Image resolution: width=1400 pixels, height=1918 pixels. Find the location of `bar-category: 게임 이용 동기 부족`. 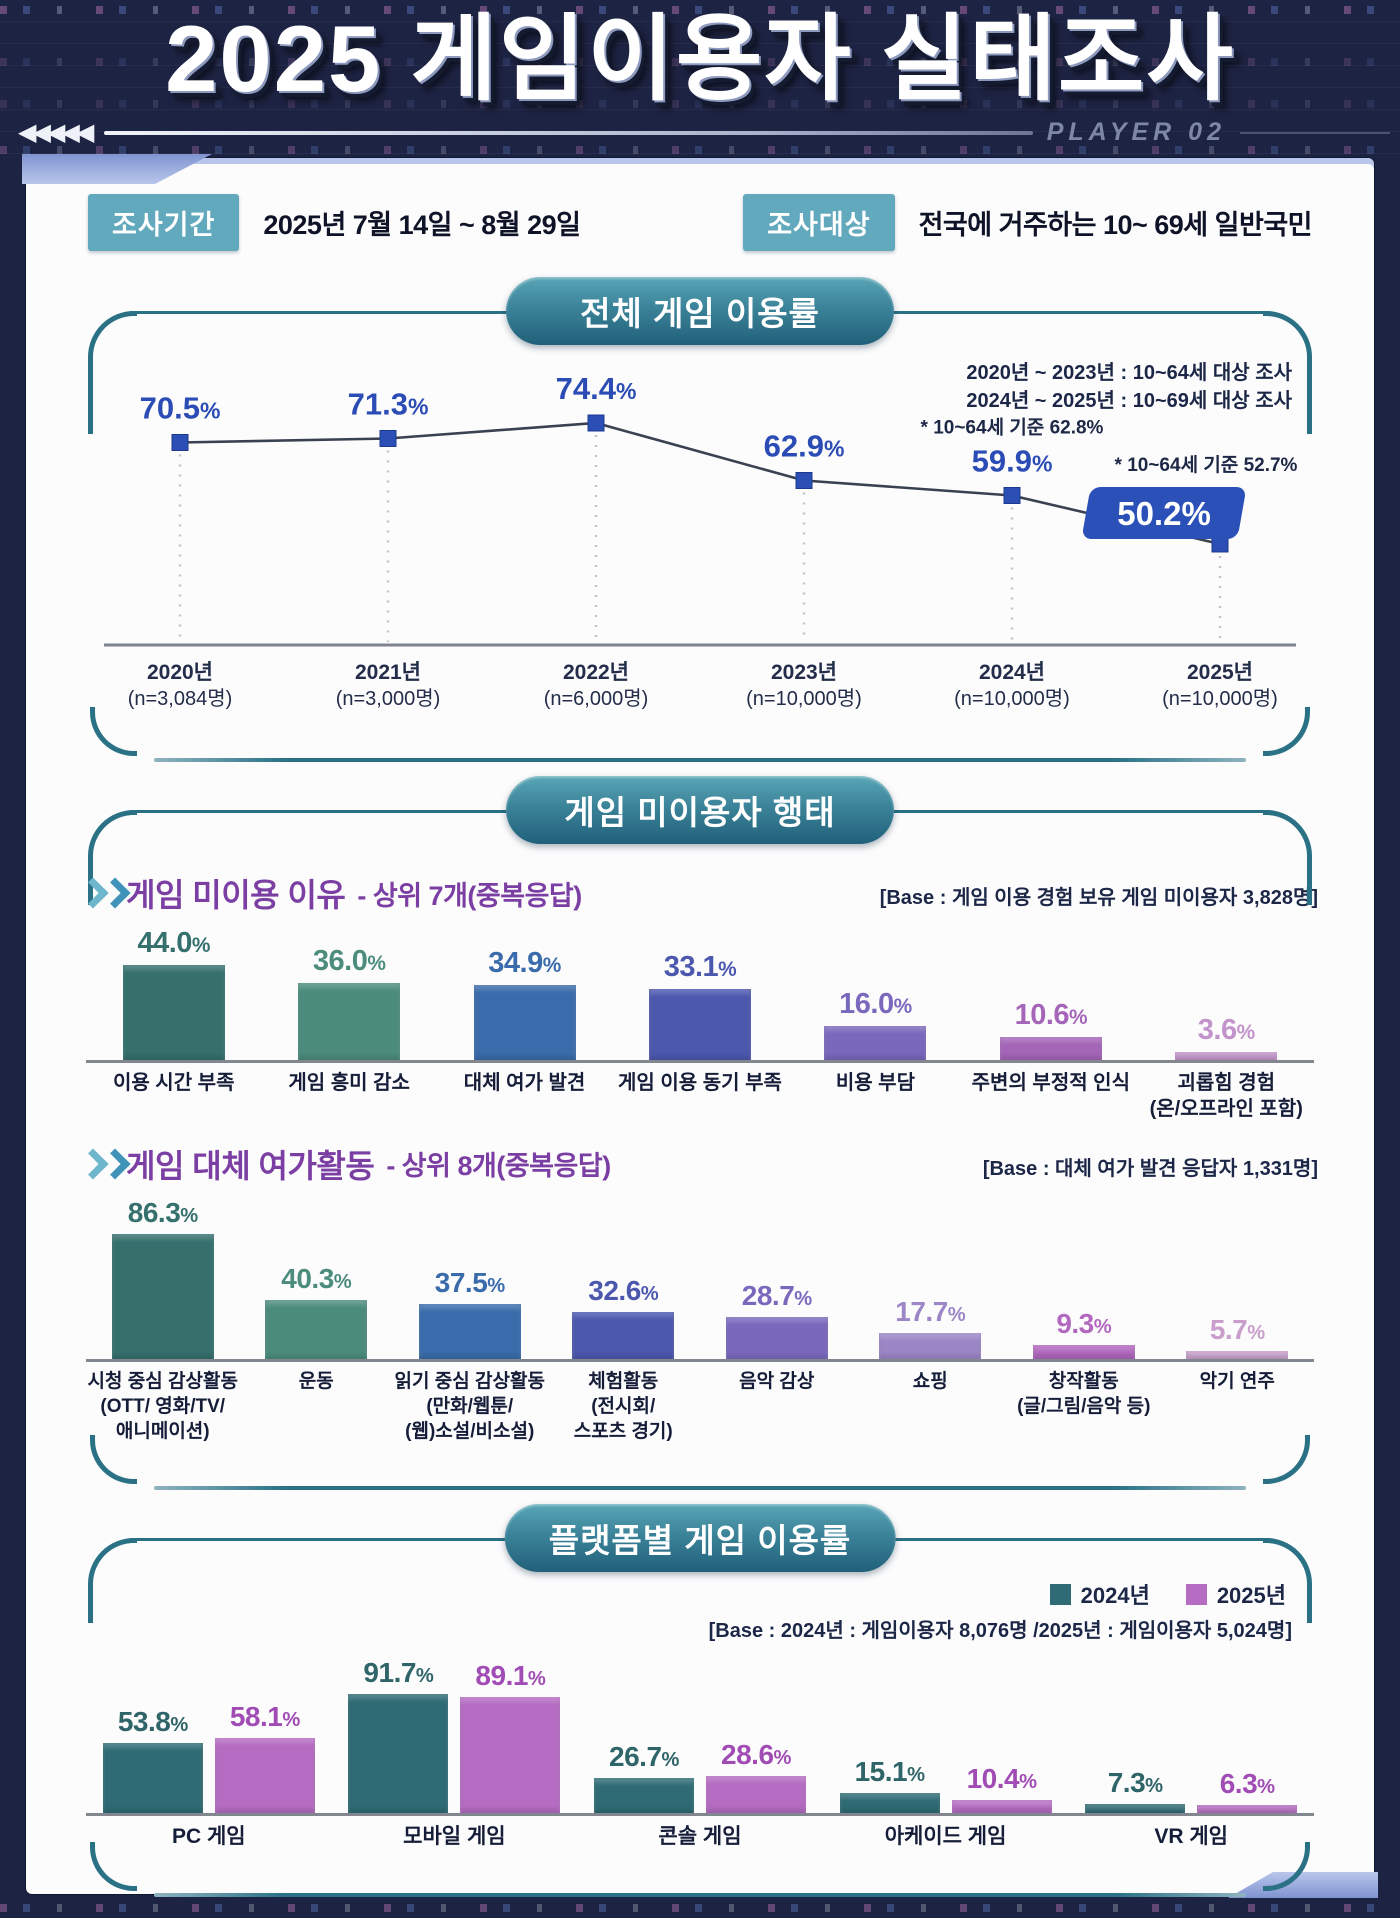

bar-category: 게임 이용 동기 부족 is located at coordinates (700, 1083).